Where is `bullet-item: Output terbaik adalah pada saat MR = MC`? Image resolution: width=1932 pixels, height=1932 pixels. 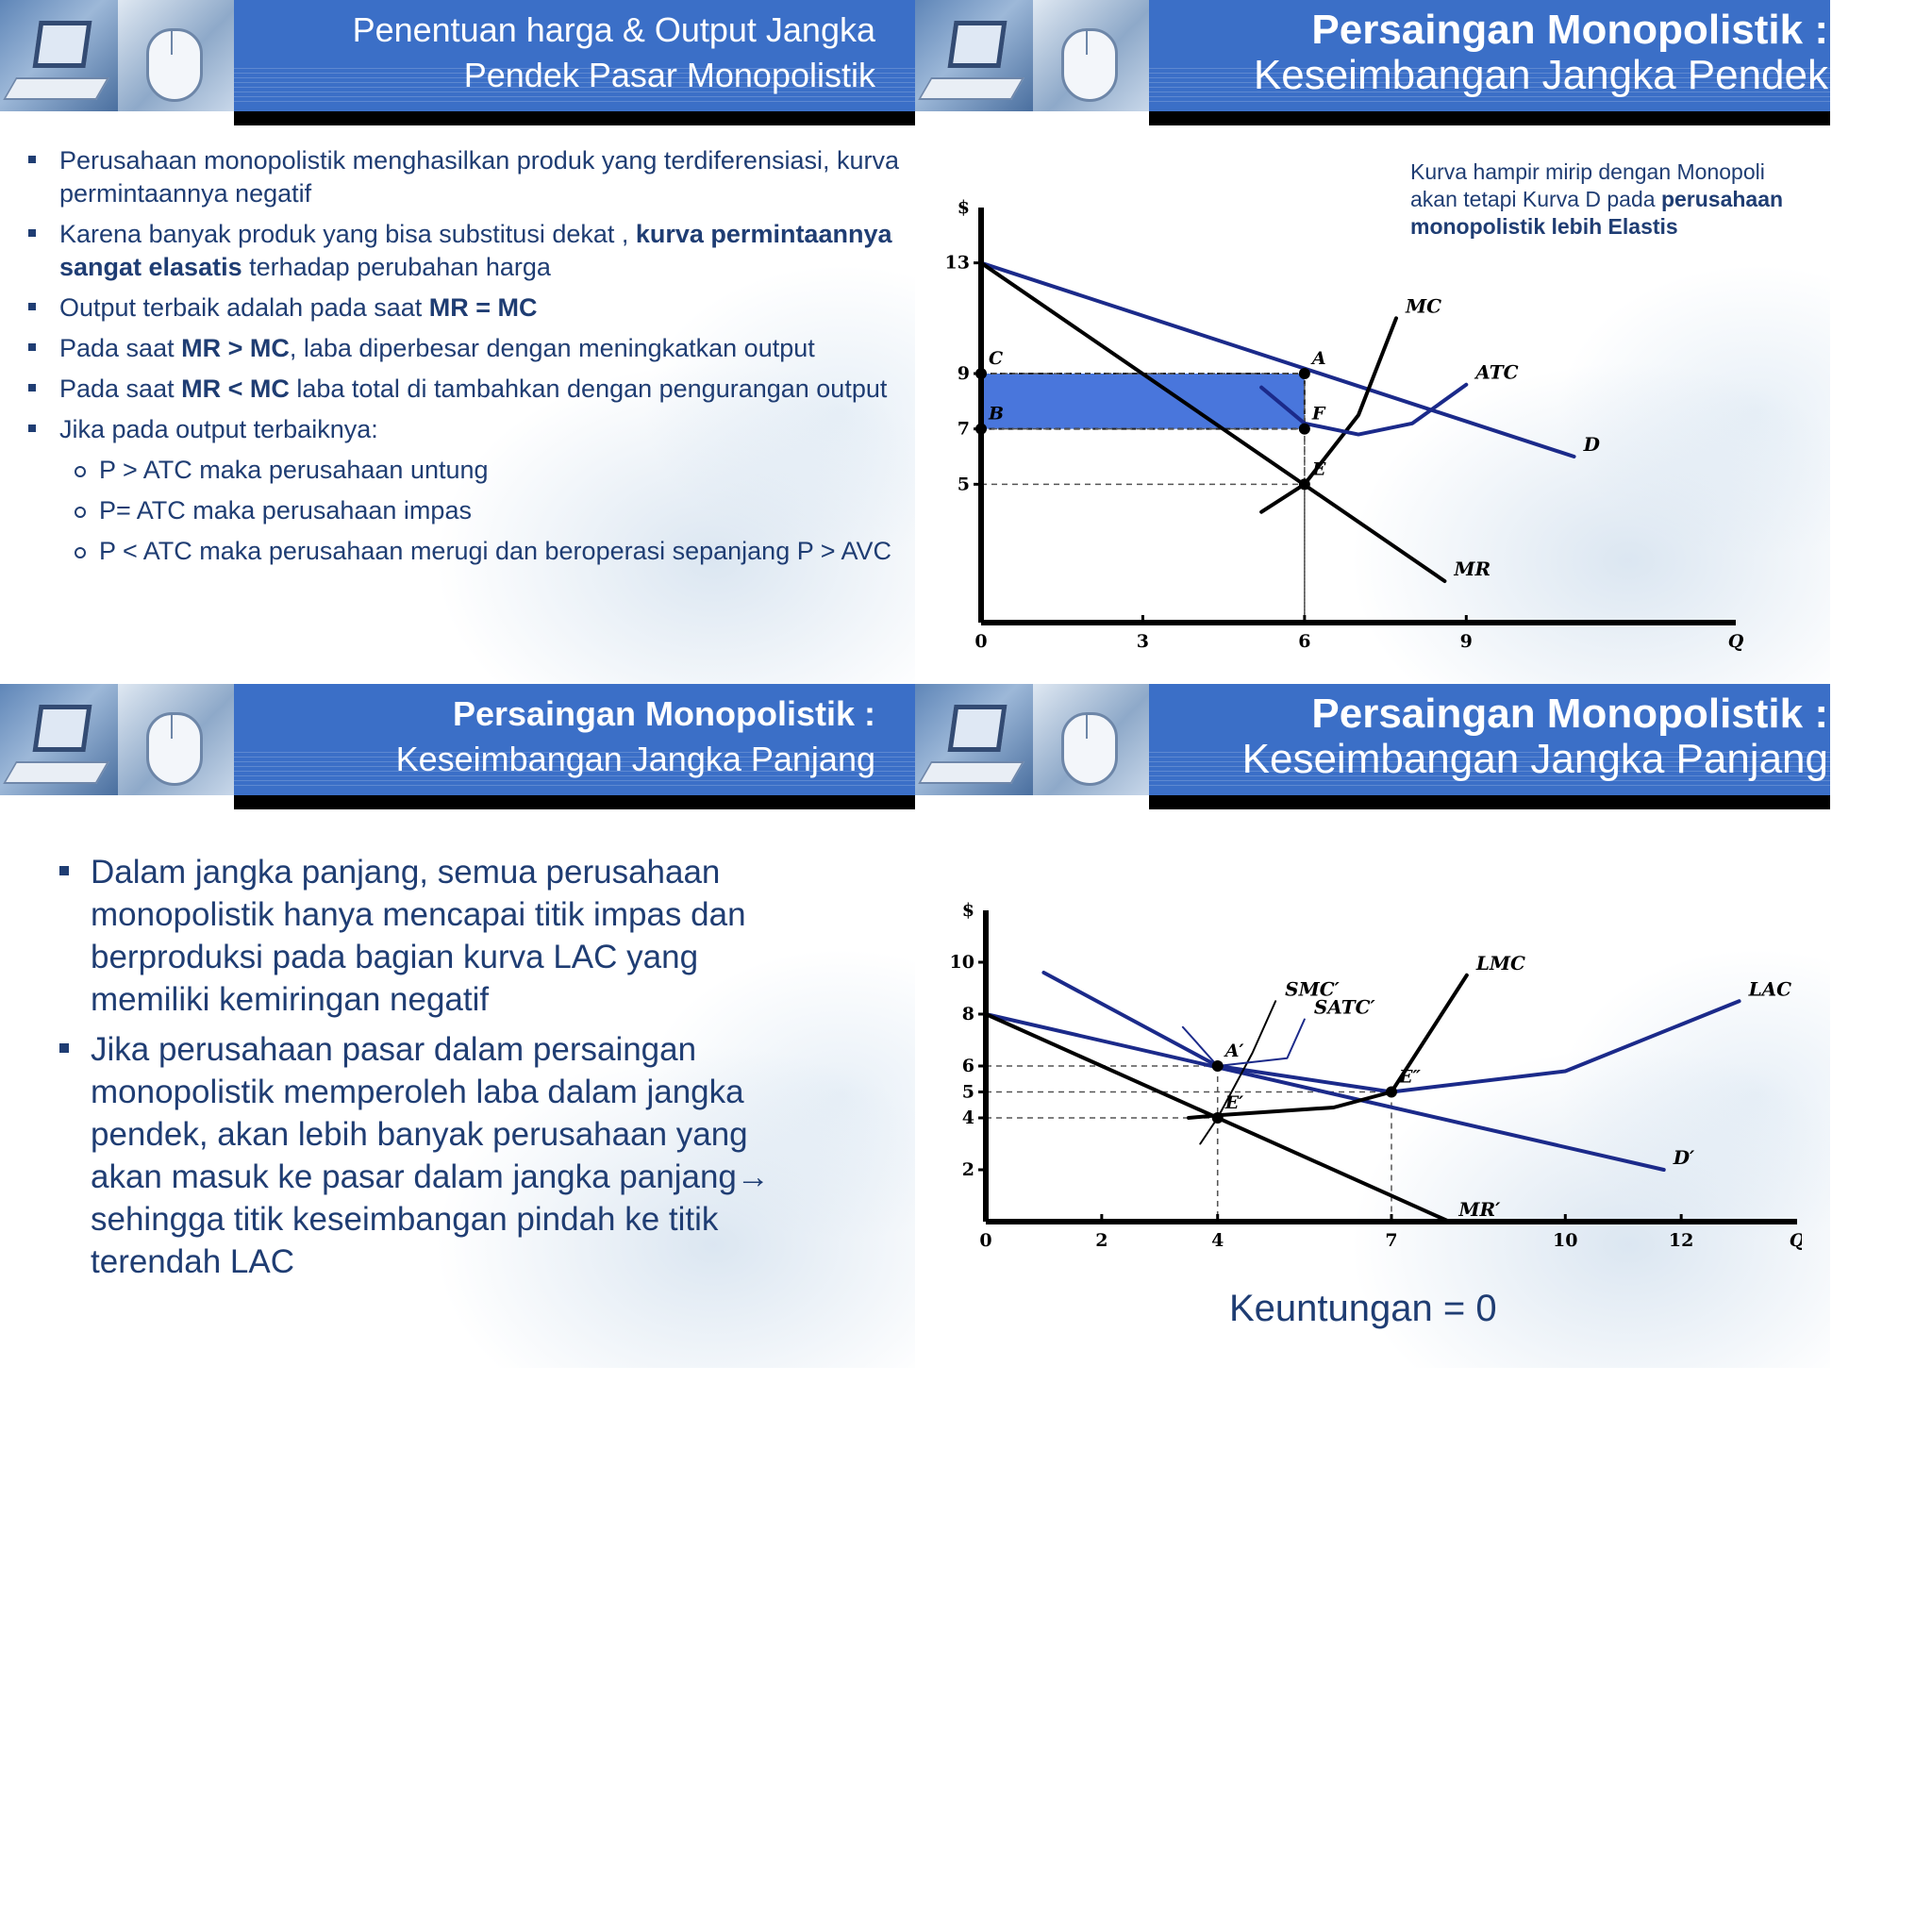 bullet-item: Output terbaik adalah pada saat MR = MC is located at coordinates (464, 308).